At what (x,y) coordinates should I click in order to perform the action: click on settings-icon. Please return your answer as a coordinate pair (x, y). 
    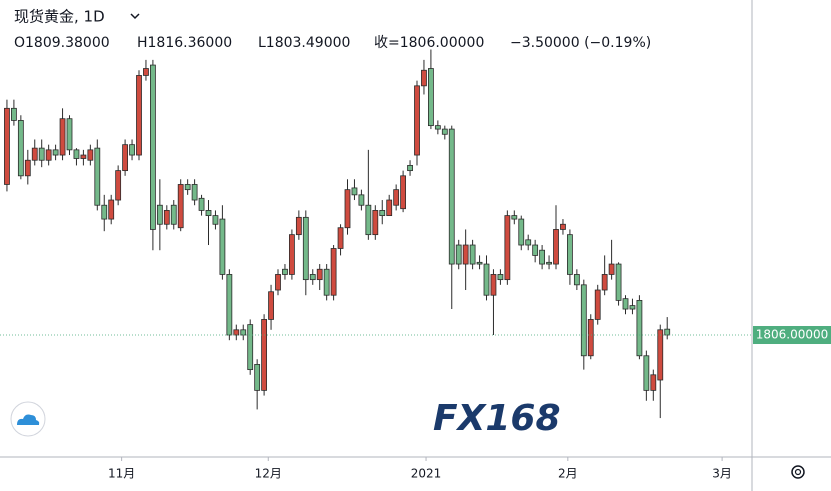
    Looking at the image, I should click on (798, 472).